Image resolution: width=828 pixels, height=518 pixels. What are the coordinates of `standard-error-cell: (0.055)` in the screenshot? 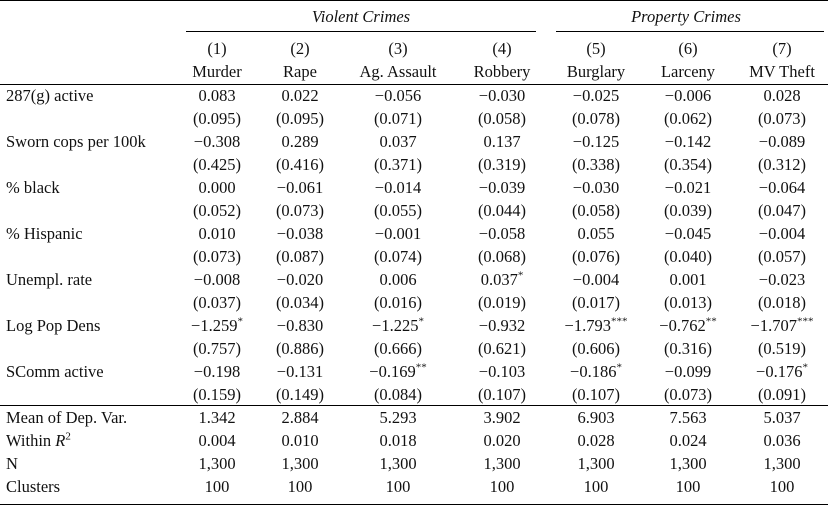 It's located at (398, 210).